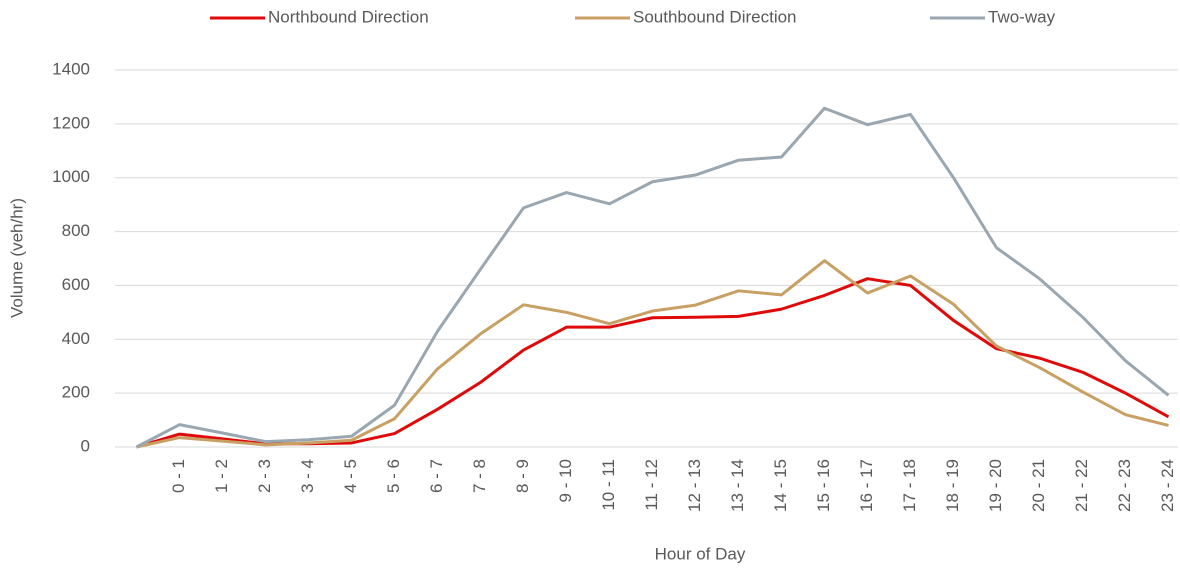  Describe the element at coordinates (76, 284) in the screenshot. I see `y-tick-label: 600` at that location.